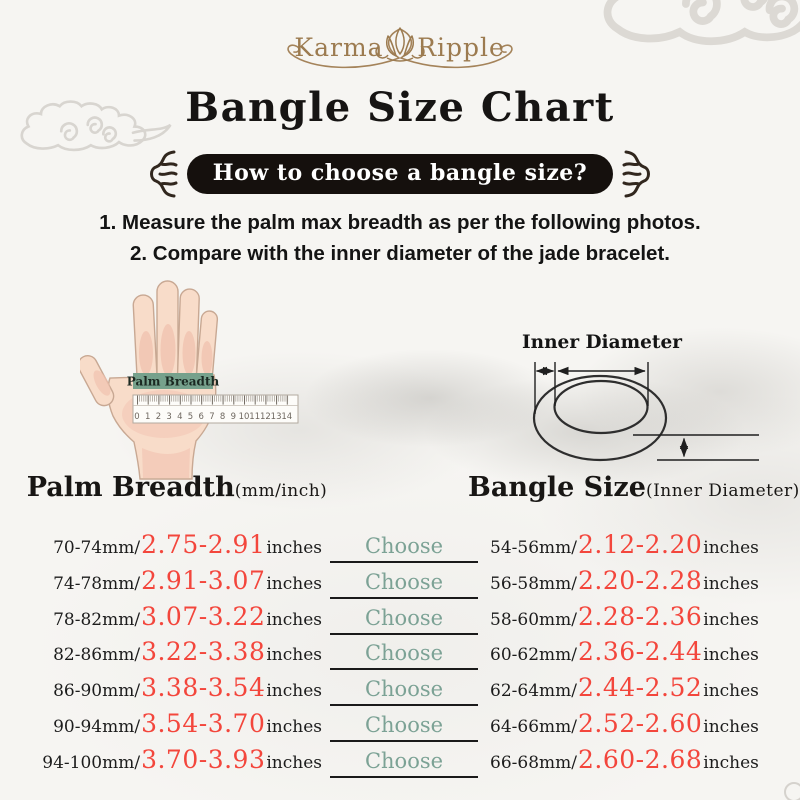  What do you see at coordinates (602, 342) in the screenshot?
I see `inner-diameter-label: Inner Diameter` at bounding box center [602, 342].